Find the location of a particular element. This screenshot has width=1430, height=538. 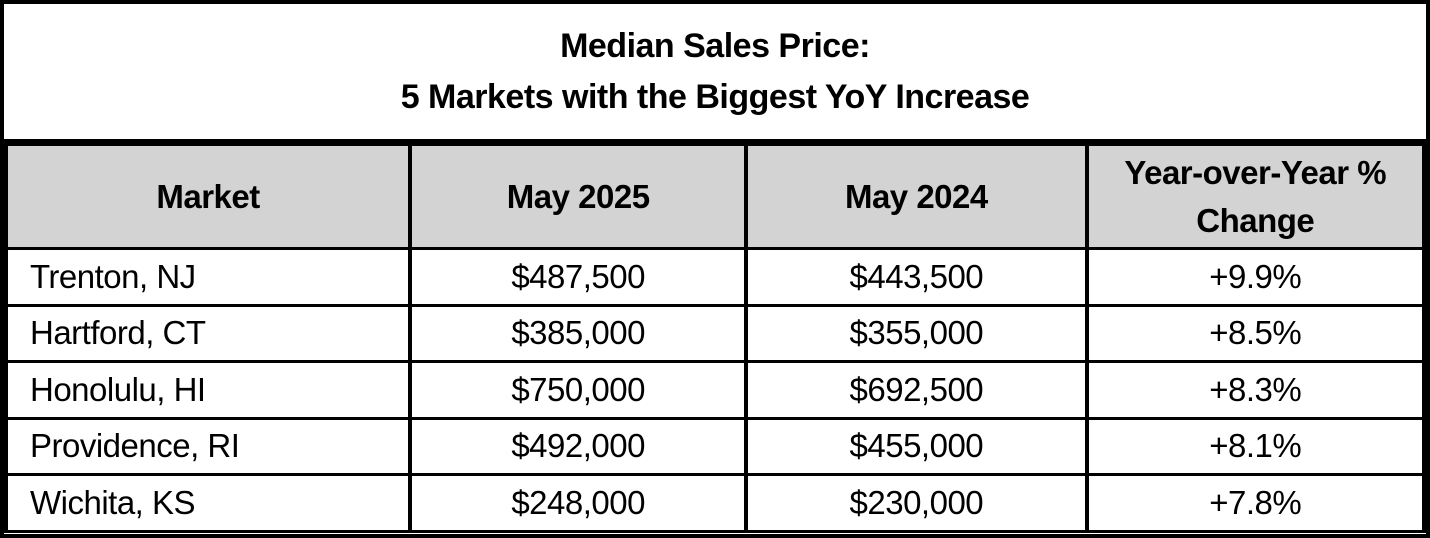

may-2025-cell: $385,000 is located at coordinates (578, 333).